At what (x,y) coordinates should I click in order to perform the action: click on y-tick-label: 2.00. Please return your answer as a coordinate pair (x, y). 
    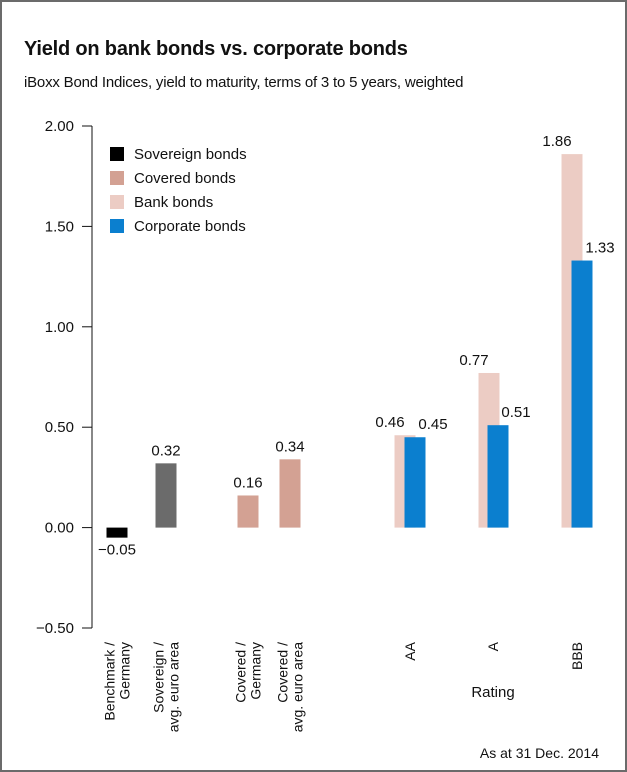
    Looking at the image, I should click on (59, 126).